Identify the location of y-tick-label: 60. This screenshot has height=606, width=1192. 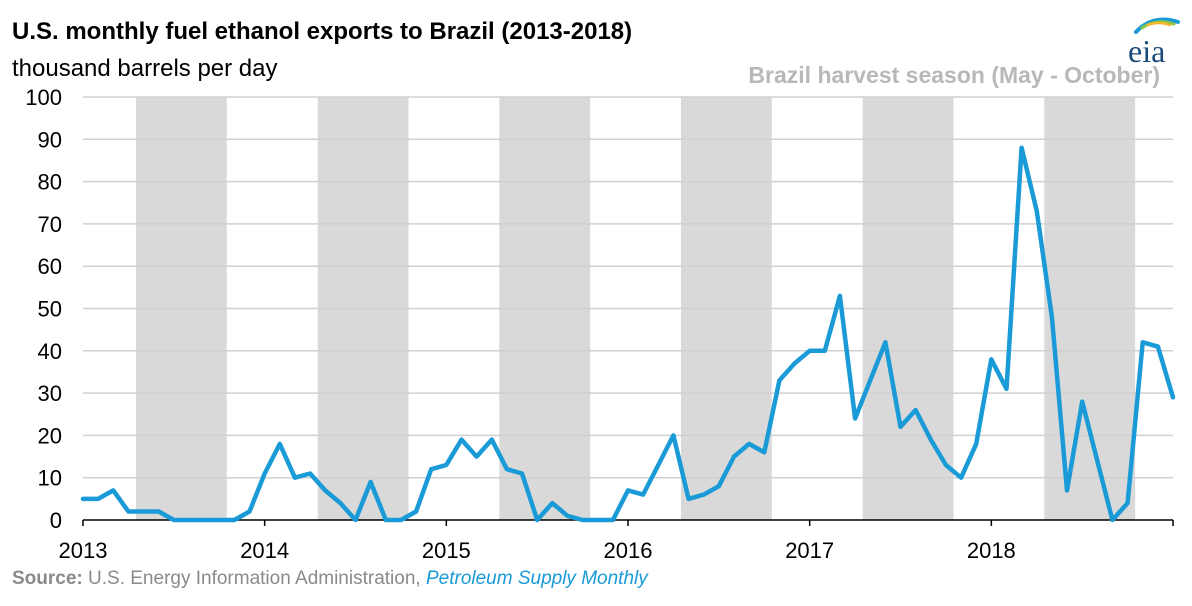
(50, 266).